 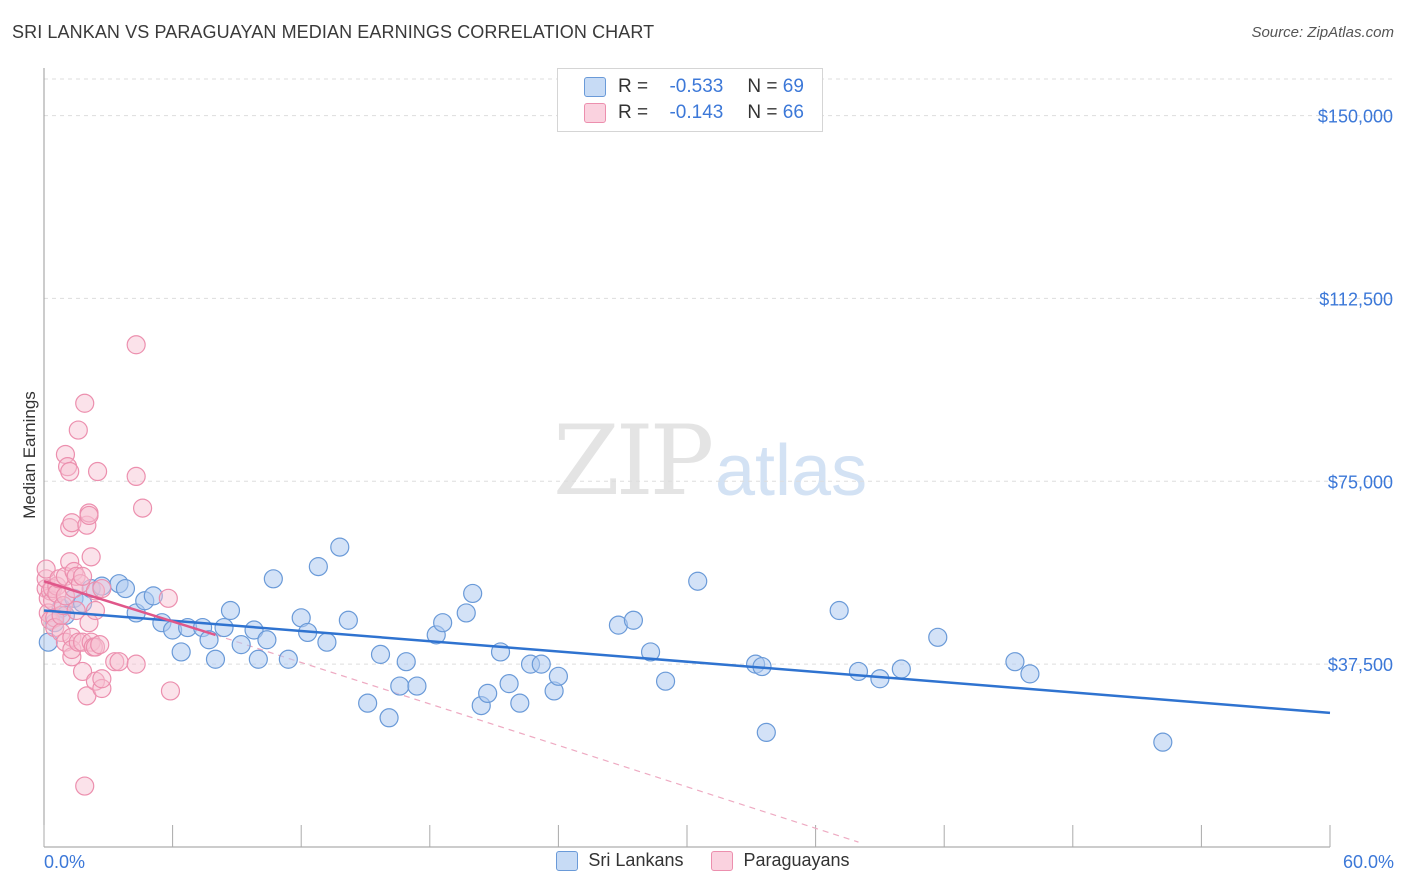 I want to click on x-tick-max: 60.0%, so click(x=1368, y=862).